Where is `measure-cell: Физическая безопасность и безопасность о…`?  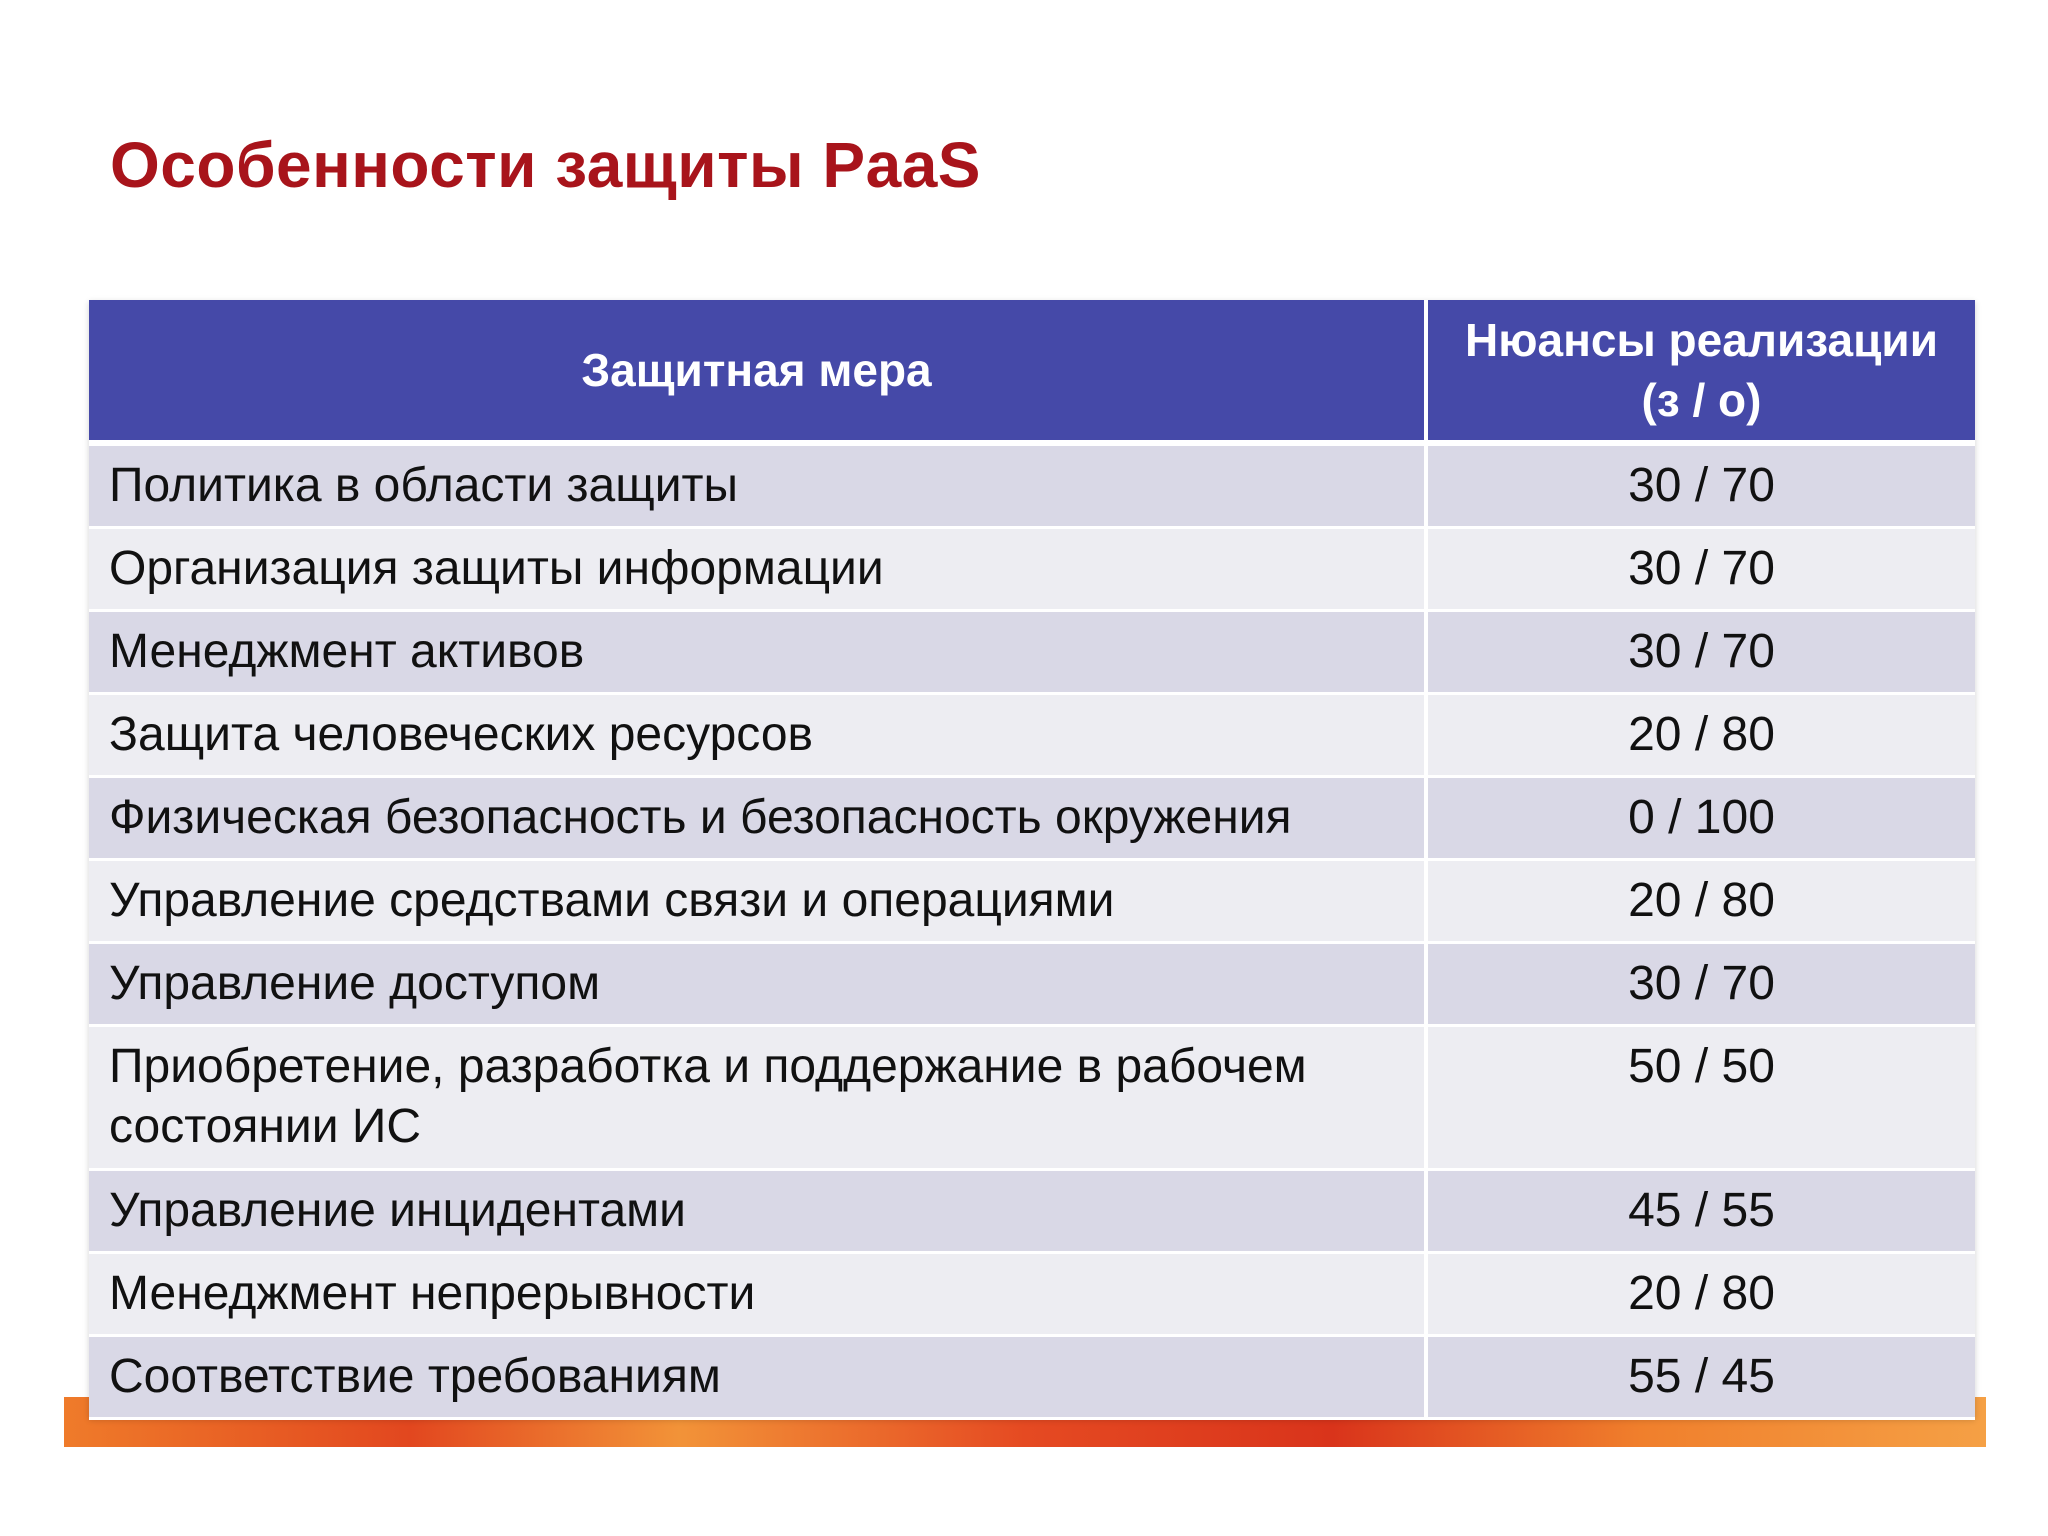 measure-cell: Физическая безопасность и безопасность о… is located at coordinates (758, 818).